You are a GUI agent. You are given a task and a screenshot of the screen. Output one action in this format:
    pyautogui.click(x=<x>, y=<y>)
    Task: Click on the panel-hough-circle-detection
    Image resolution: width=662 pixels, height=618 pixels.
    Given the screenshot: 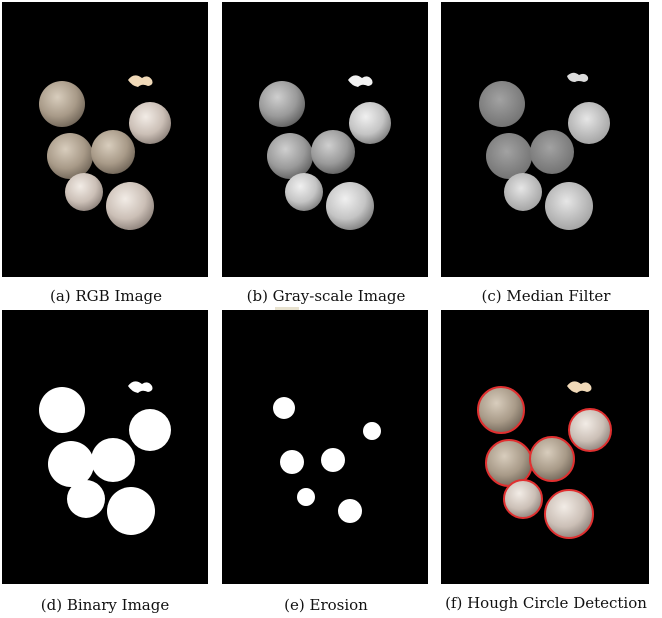 What is the action you would take?
    pyautogui.click(x=545, y=447)
    